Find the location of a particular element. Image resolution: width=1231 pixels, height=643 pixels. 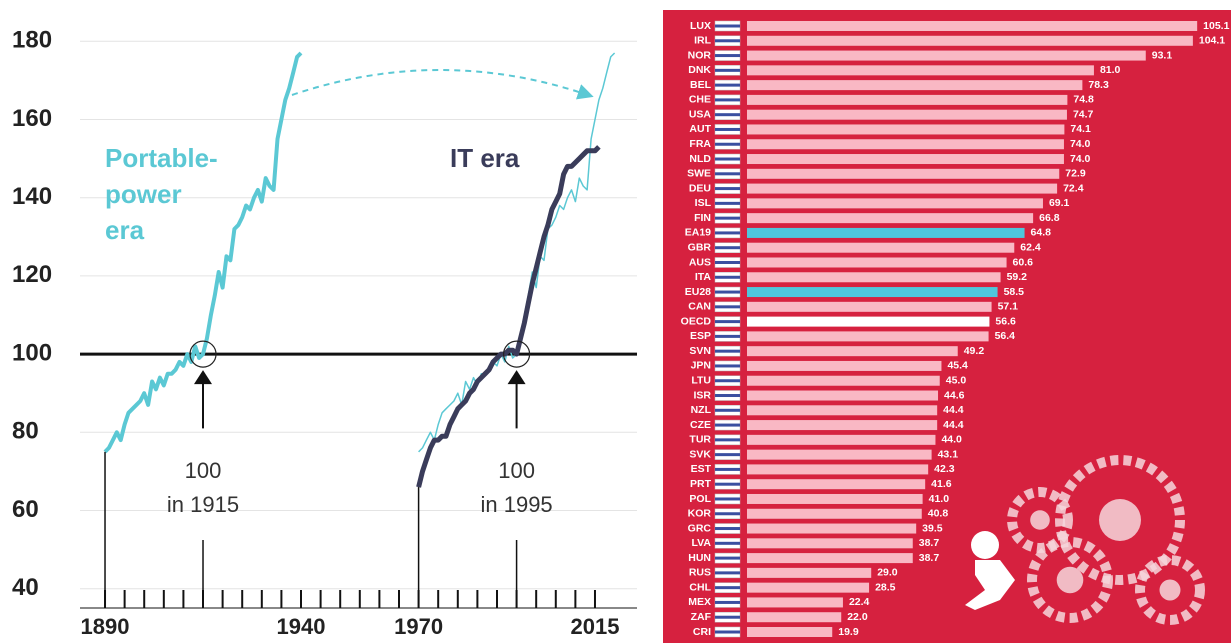

y-tick-label: OECD is located at coordinates (696, 321).